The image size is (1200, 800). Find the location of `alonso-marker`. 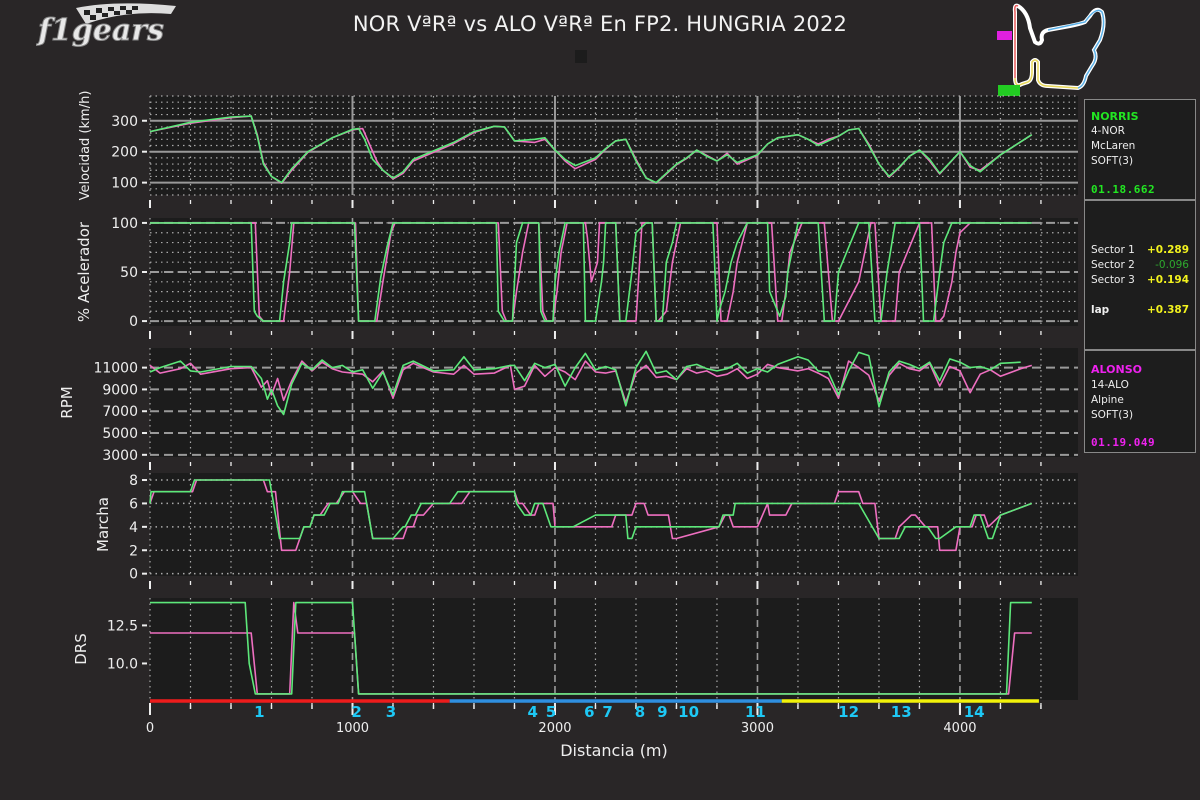

alonso-marker is located at coordinates (1004, 35).